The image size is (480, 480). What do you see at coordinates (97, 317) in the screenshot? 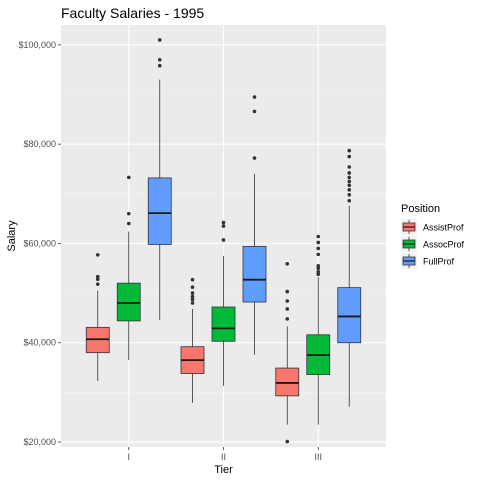
I see `box-assistprof-i` at bounding box center [97, 317].